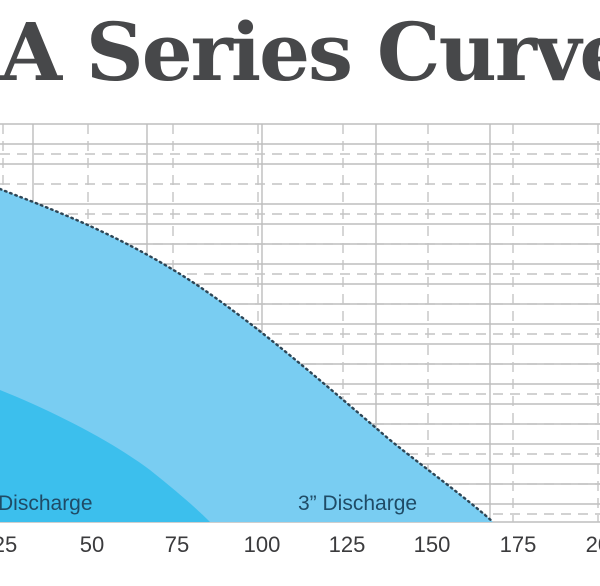 This screenshot has width=600, height=586. What do you see at coordinates (8, 544) in the screenshot?
I see `x-tick-25: 25` at bounding box center [8, 544].